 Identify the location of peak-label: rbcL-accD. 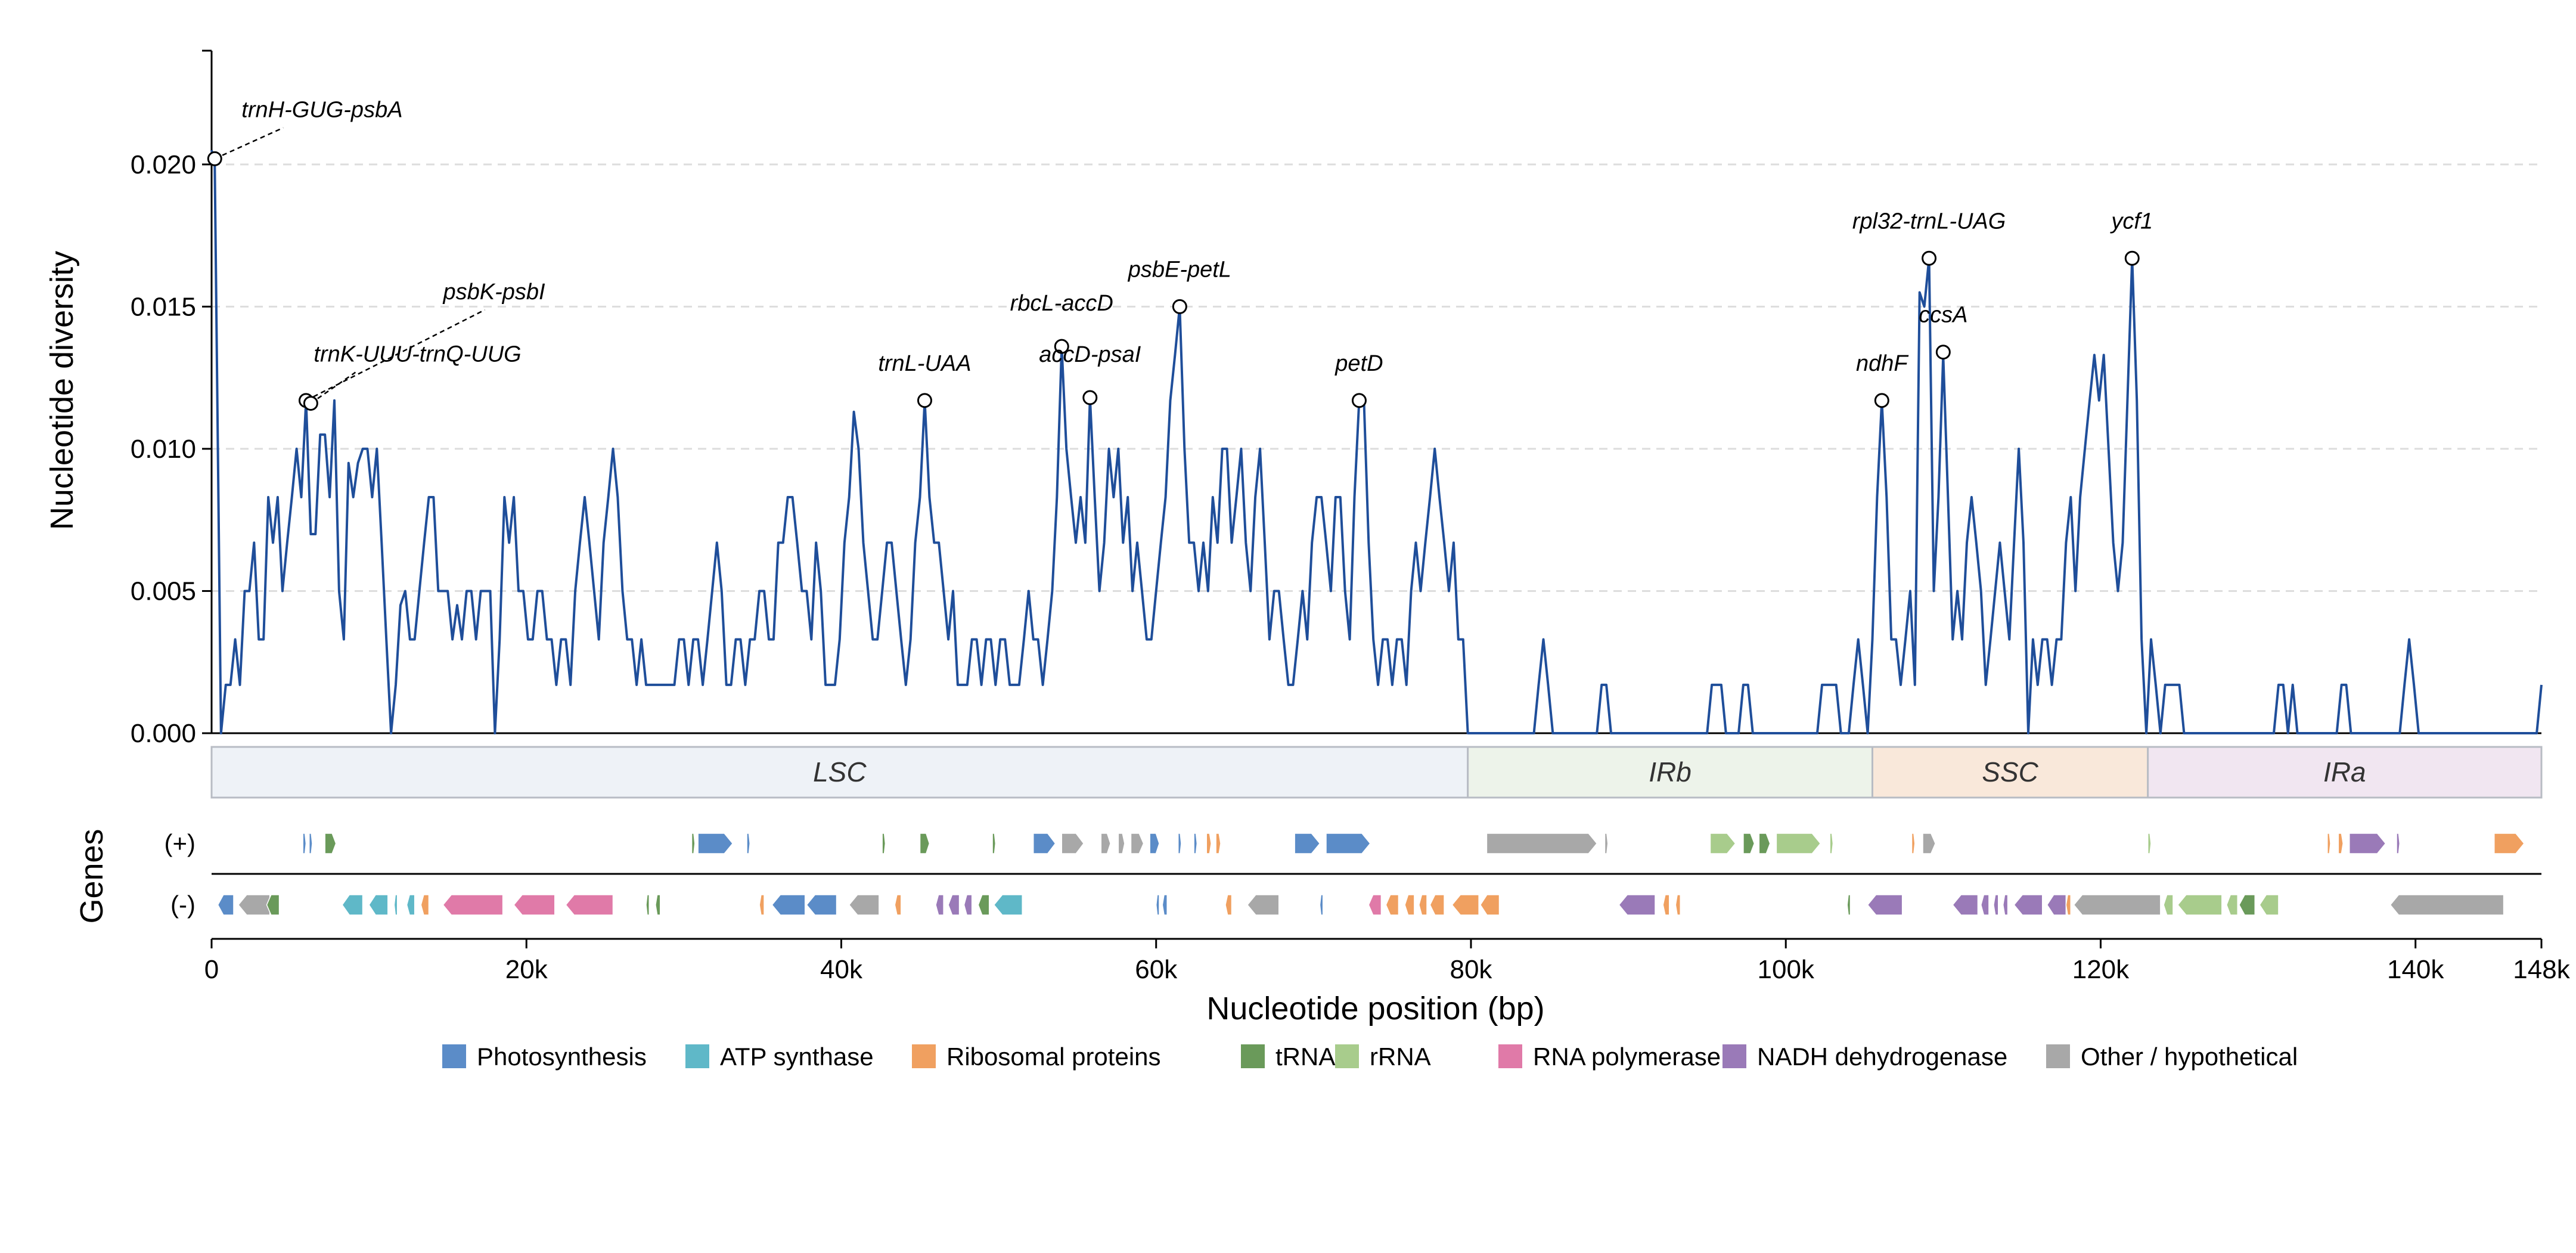
(1062, 303).